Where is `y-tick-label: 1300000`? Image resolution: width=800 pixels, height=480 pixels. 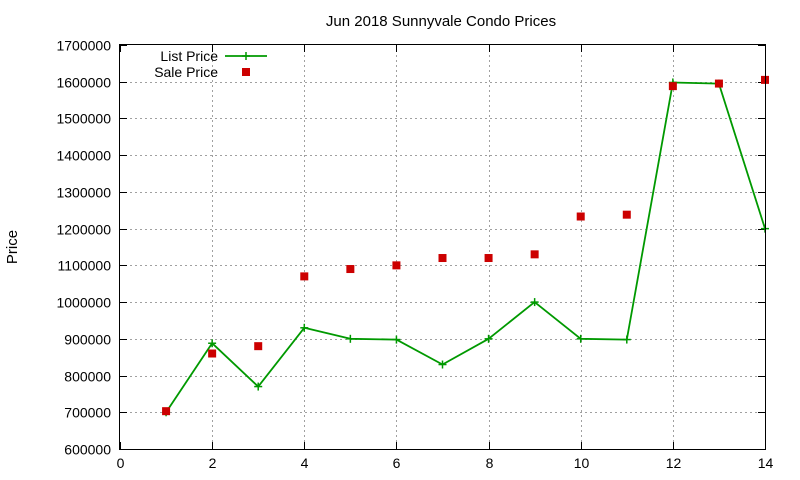
y-tick-label: 1300000 is located at coordinates (83, 193).